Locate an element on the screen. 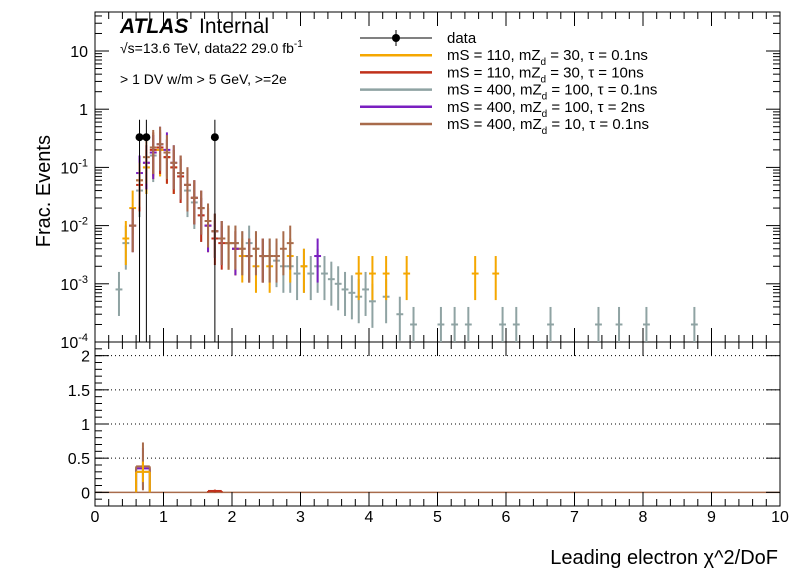  ratio-y-tick-label: 0.5 is located at coordinates (79, 459).